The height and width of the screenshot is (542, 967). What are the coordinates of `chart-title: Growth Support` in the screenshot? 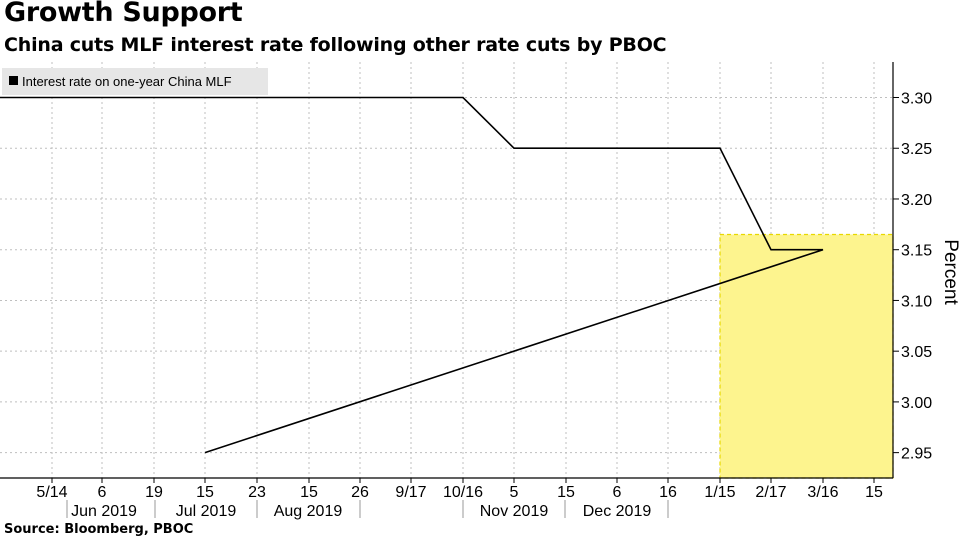 It's located at (123, 14).